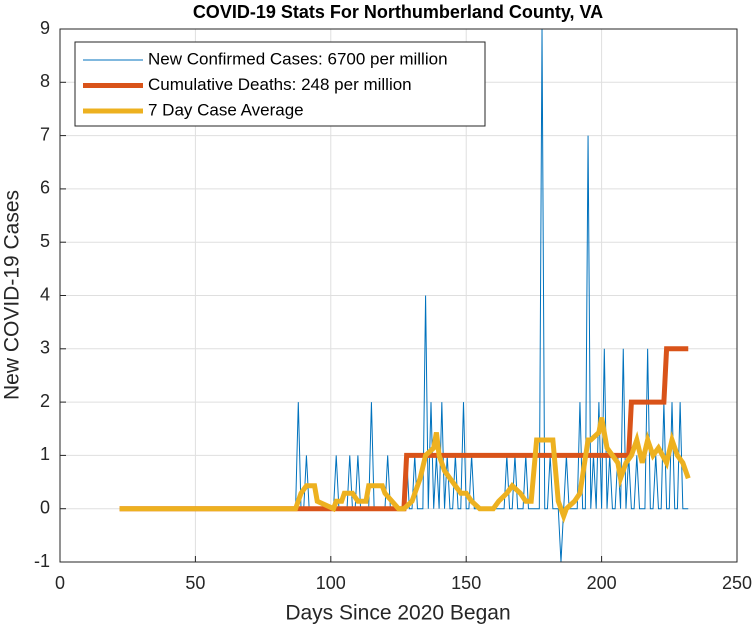 The height and width of the screenshot is (630, 756). I want to click on y-tick-label: 4, so click(45, 294).